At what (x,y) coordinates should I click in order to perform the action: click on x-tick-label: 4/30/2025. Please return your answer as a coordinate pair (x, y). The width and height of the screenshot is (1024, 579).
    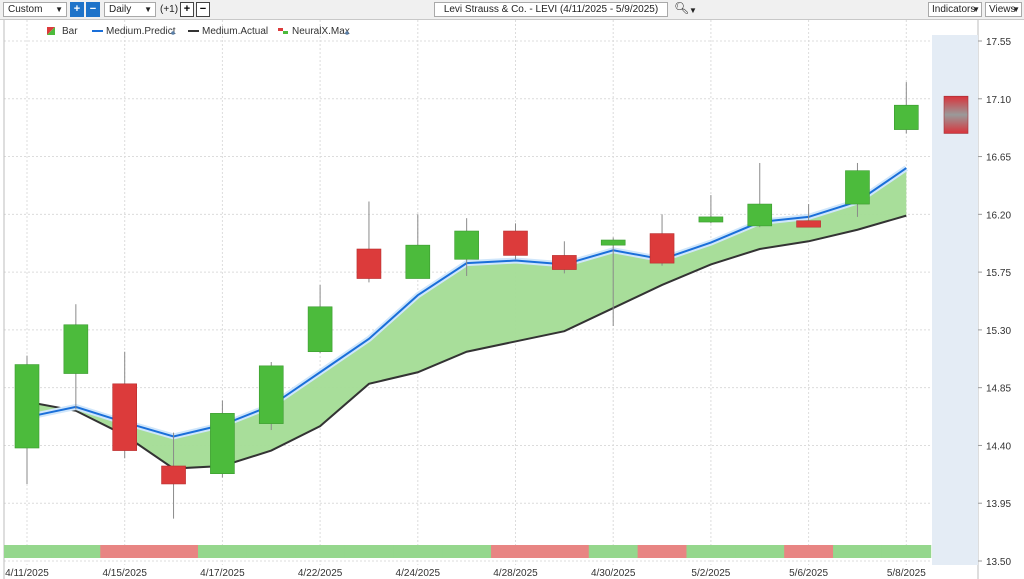
    Looking at the image, I should click on (613, 573).